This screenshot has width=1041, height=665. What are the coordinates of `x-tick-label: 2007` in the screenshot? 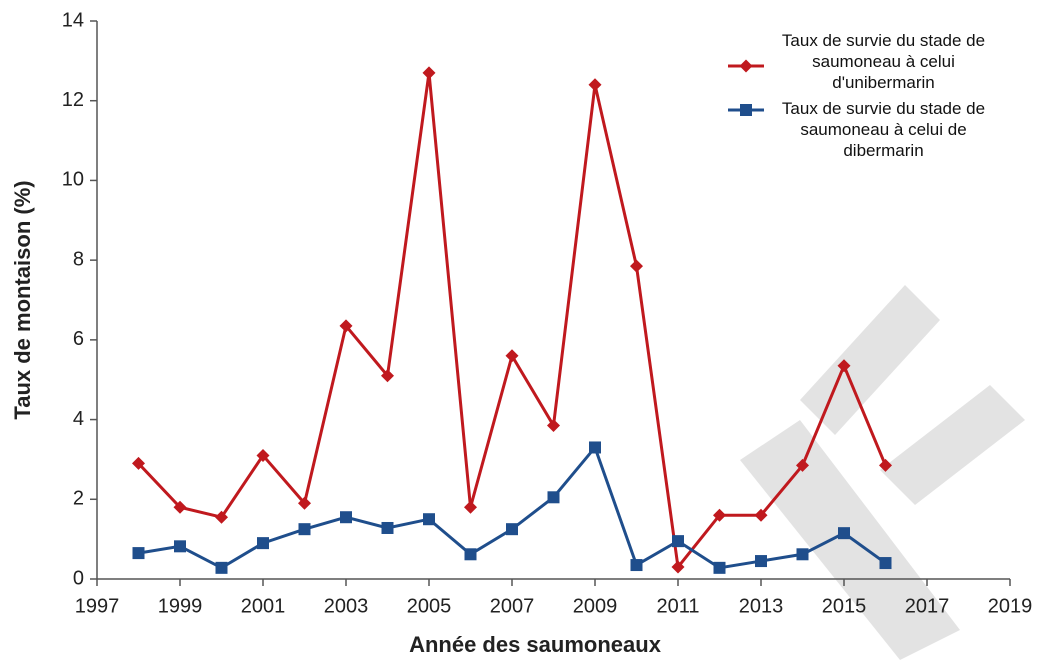 It's located at (512, 606).